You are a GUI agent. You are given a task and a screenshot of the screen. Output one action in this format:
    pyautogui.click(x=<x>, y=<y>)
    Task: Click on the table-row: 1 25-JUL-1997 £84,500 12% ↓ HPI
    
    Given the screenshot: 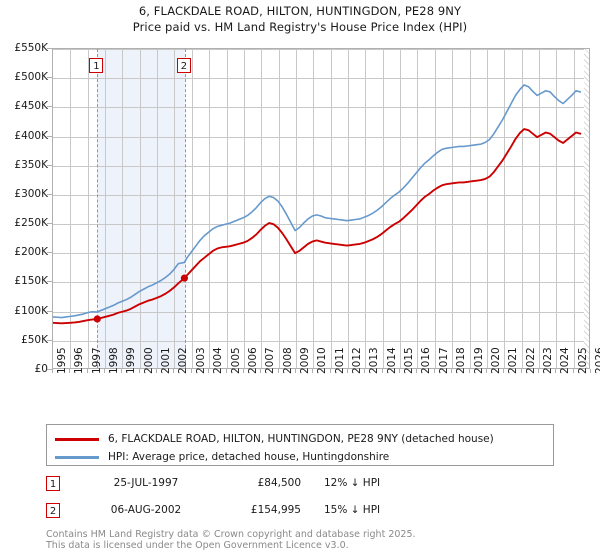 What is the action you would take?
    pyautogui.click(x=246, y=486)
    